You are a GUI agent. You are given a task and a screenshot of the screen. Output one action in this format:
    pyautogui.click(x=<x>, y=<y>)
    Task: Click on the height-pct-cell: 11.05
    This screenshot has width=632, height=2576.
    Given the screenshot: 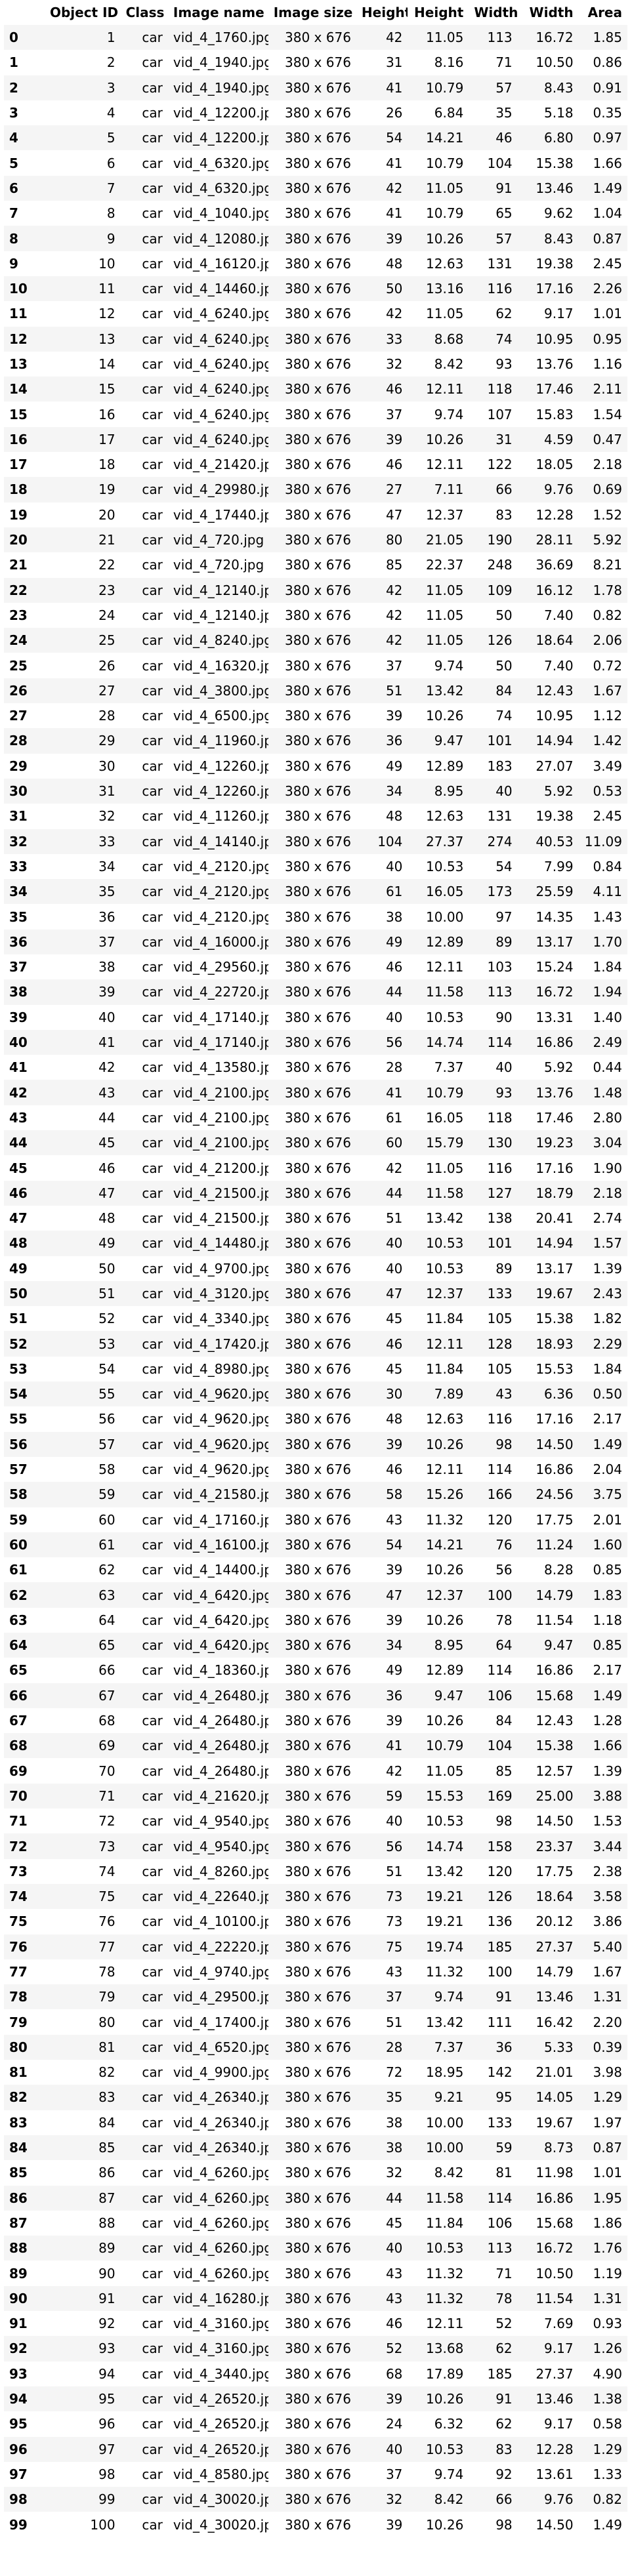 What is the action you would take?
    pyautogui.click(x=445, y=1168)
    